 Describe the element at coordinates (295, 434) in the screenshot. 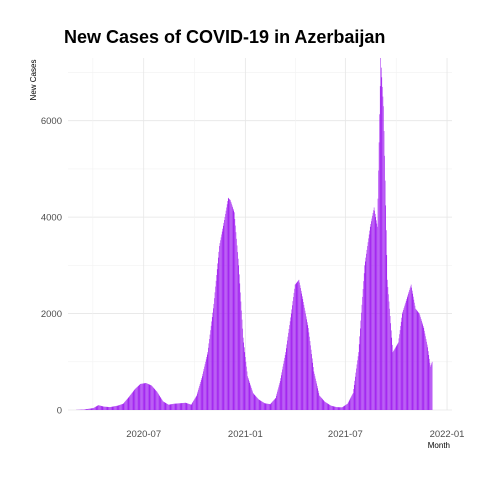

I see `x-tick-labels: 2020-07 2021-01 2021-07 2022-01` at that location.